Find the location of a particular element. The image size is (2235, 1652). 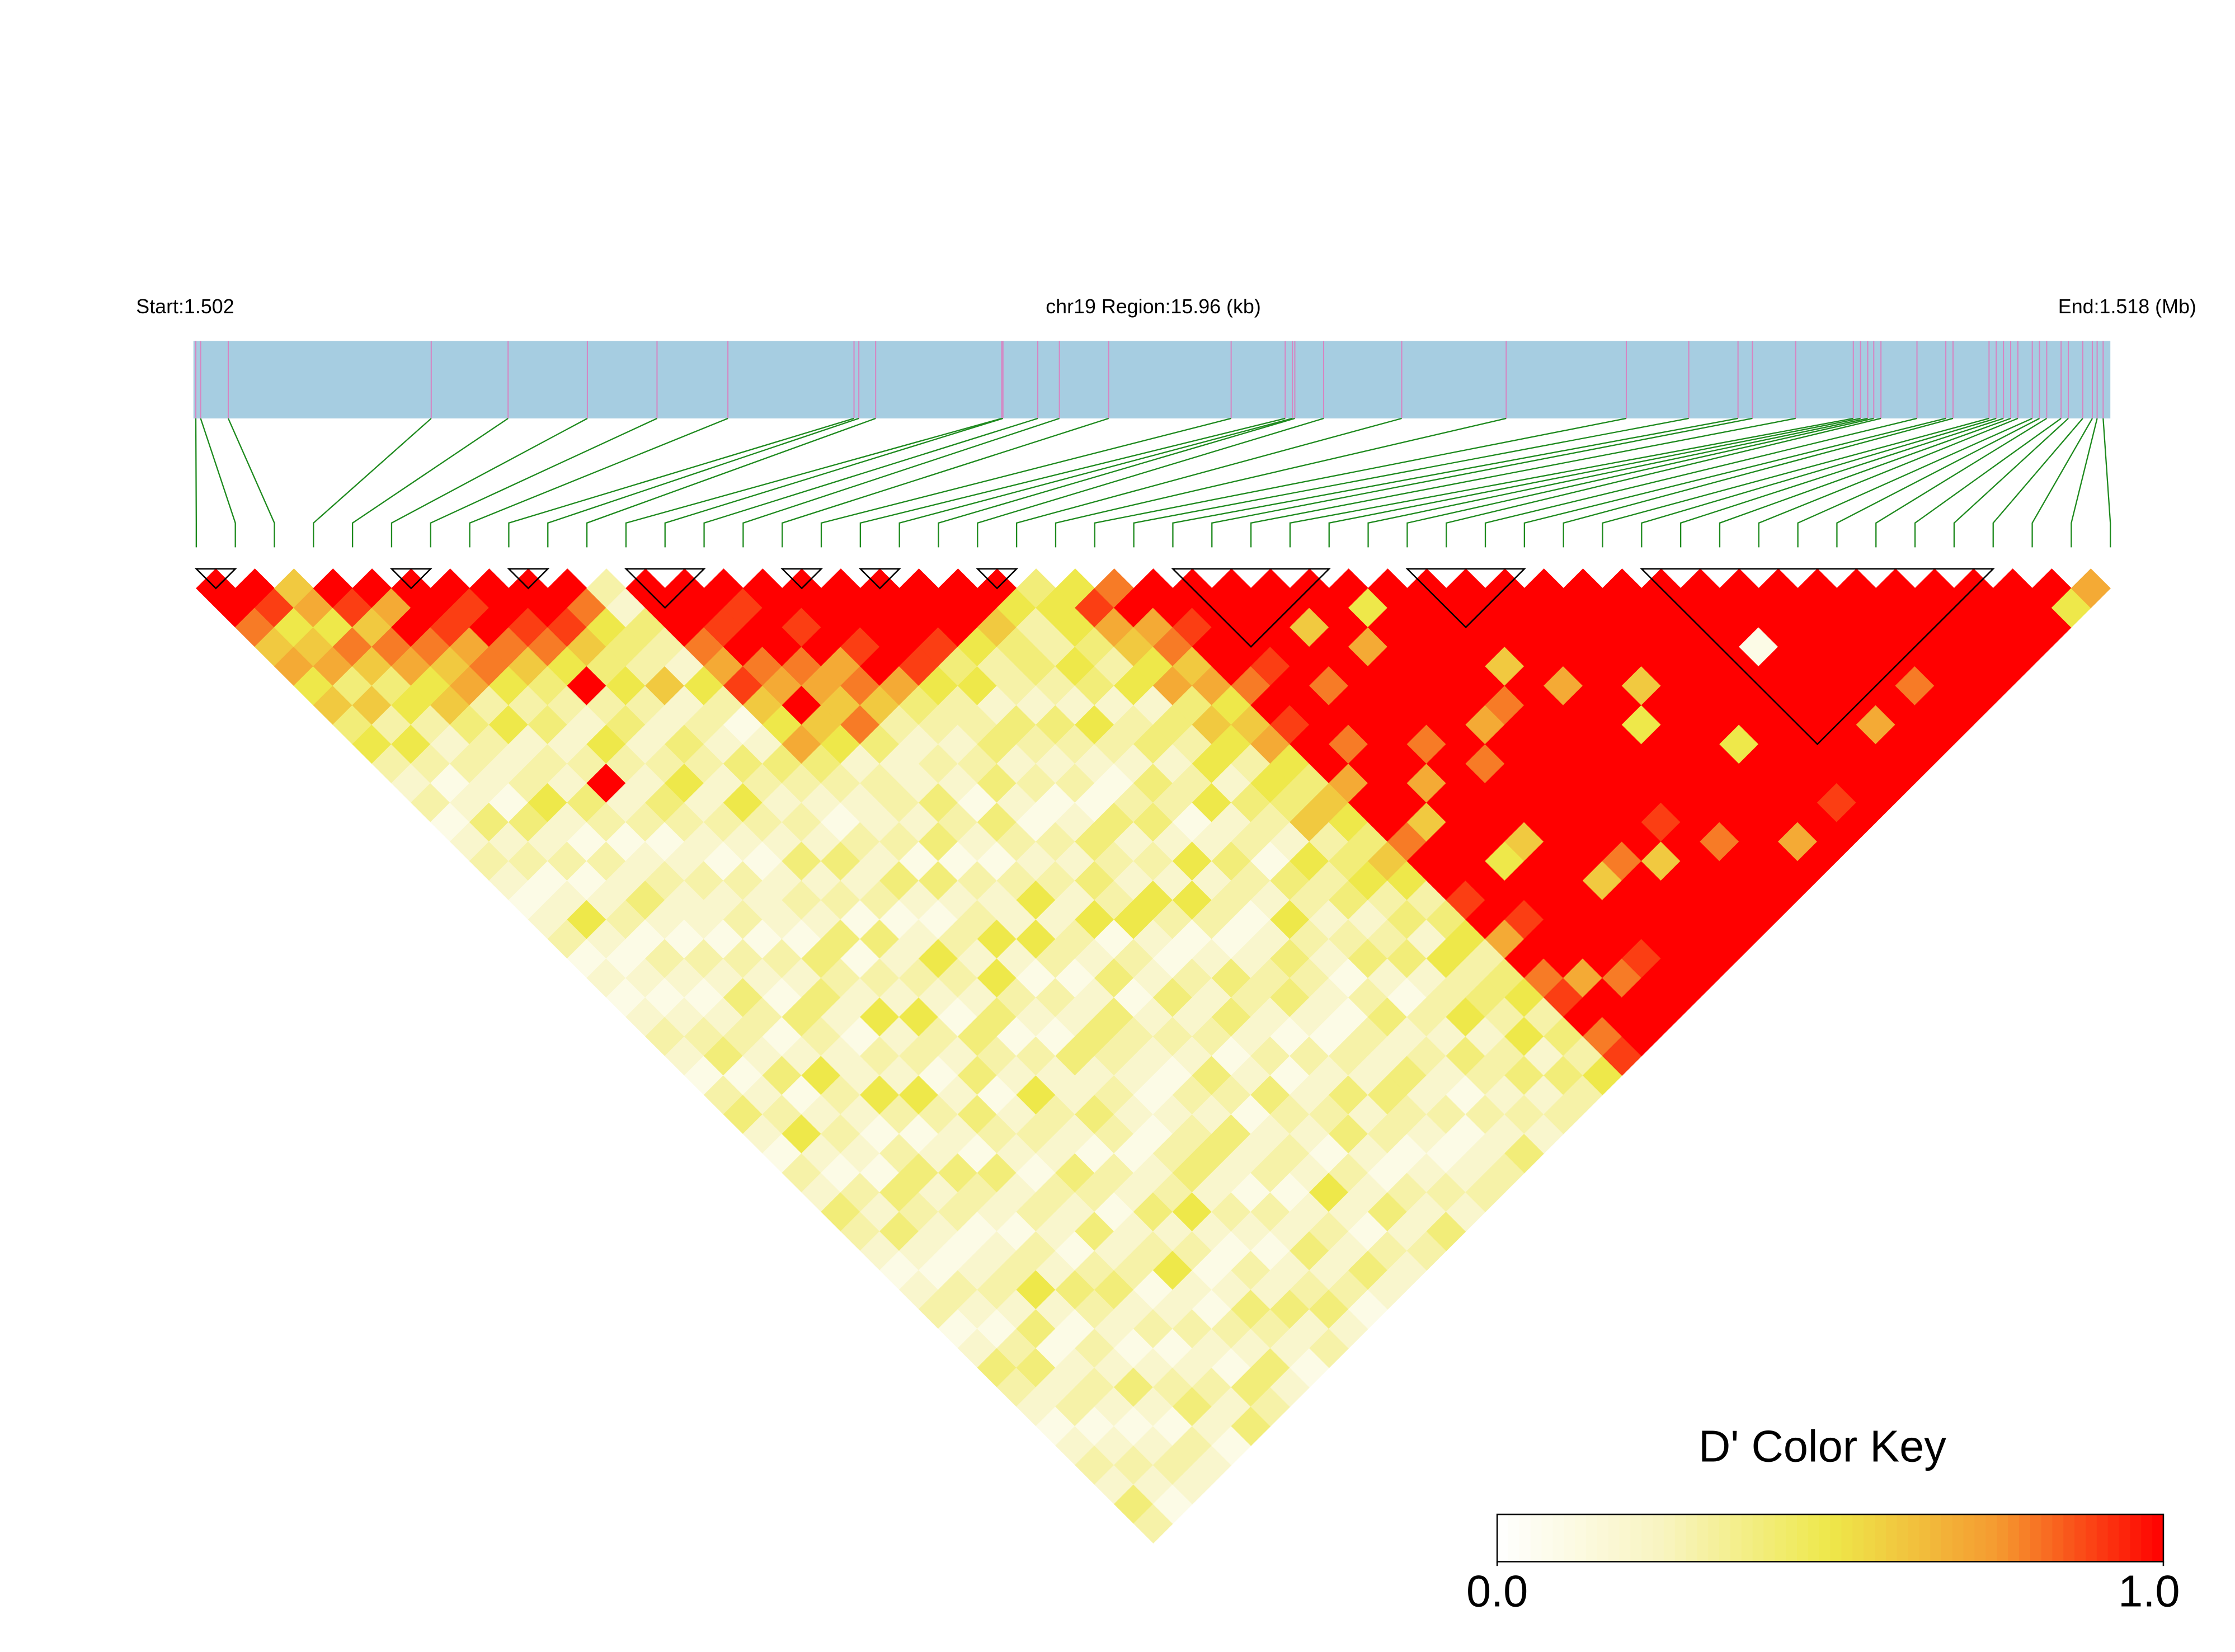

region-label: chr19 Region:15.96 (kb) is located at coordinates (1153, 306).